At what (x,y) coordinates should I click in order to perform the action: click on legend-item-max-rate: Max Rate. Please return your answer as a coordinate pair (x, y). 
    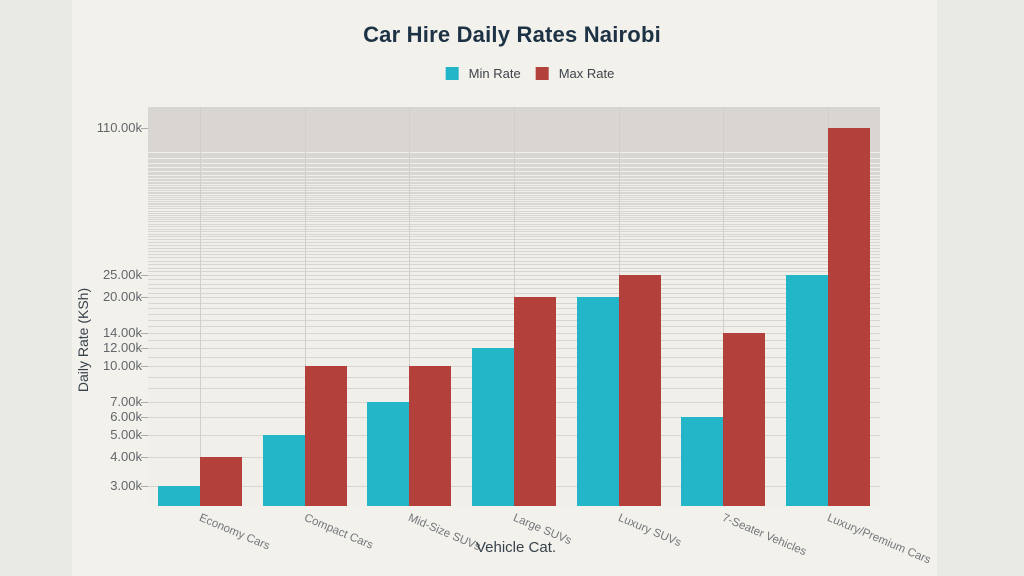
    Looking at the image, I should click on (575, 73).